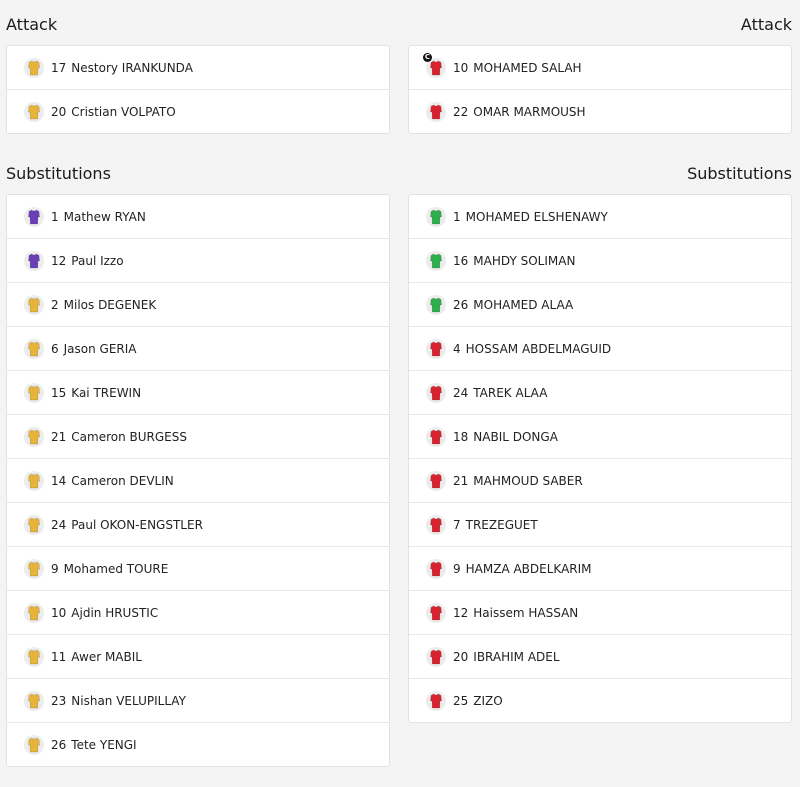 This screenshot has width=800, height=787. Describe the element at coordinates (523, 304) in the screenshot. I see `player-name: MOHAMED ALAA` at that location.